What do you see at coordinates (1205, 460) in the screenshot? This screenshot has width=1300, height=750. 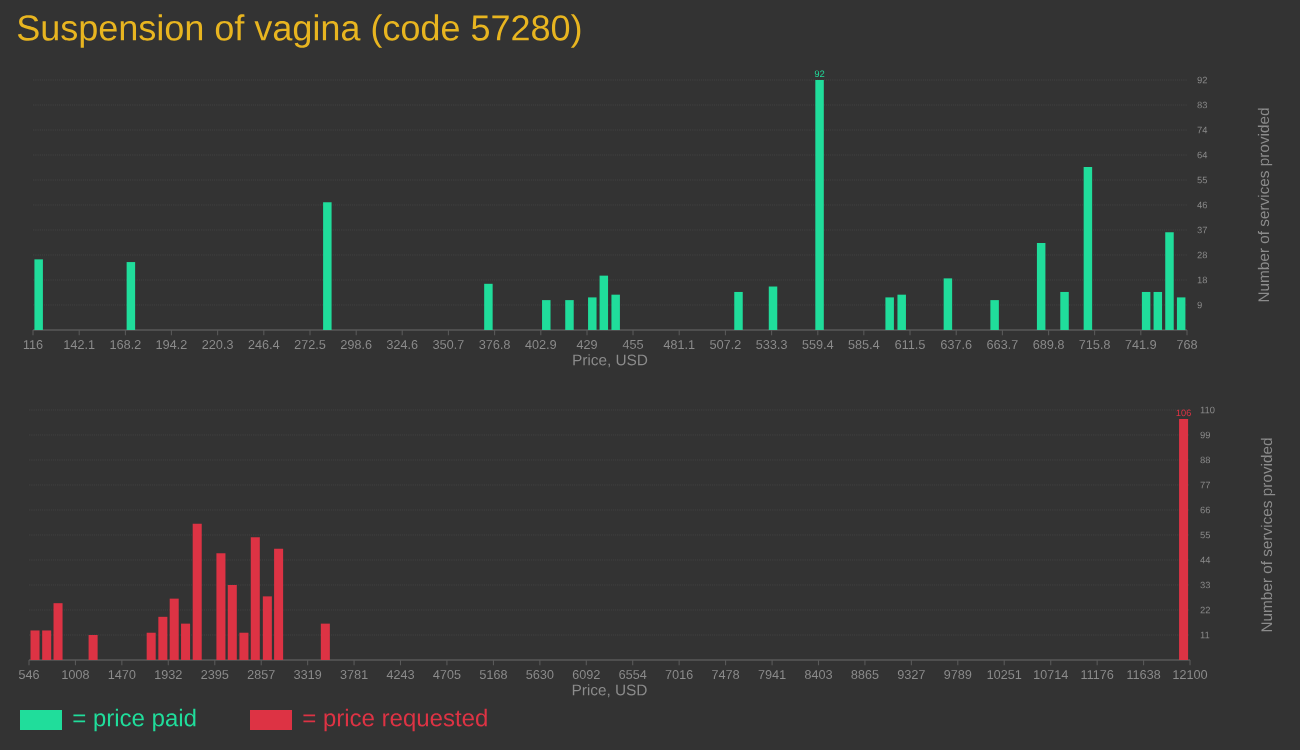 I see `y-tick-label: 88` at bounding box center [1205, 460].